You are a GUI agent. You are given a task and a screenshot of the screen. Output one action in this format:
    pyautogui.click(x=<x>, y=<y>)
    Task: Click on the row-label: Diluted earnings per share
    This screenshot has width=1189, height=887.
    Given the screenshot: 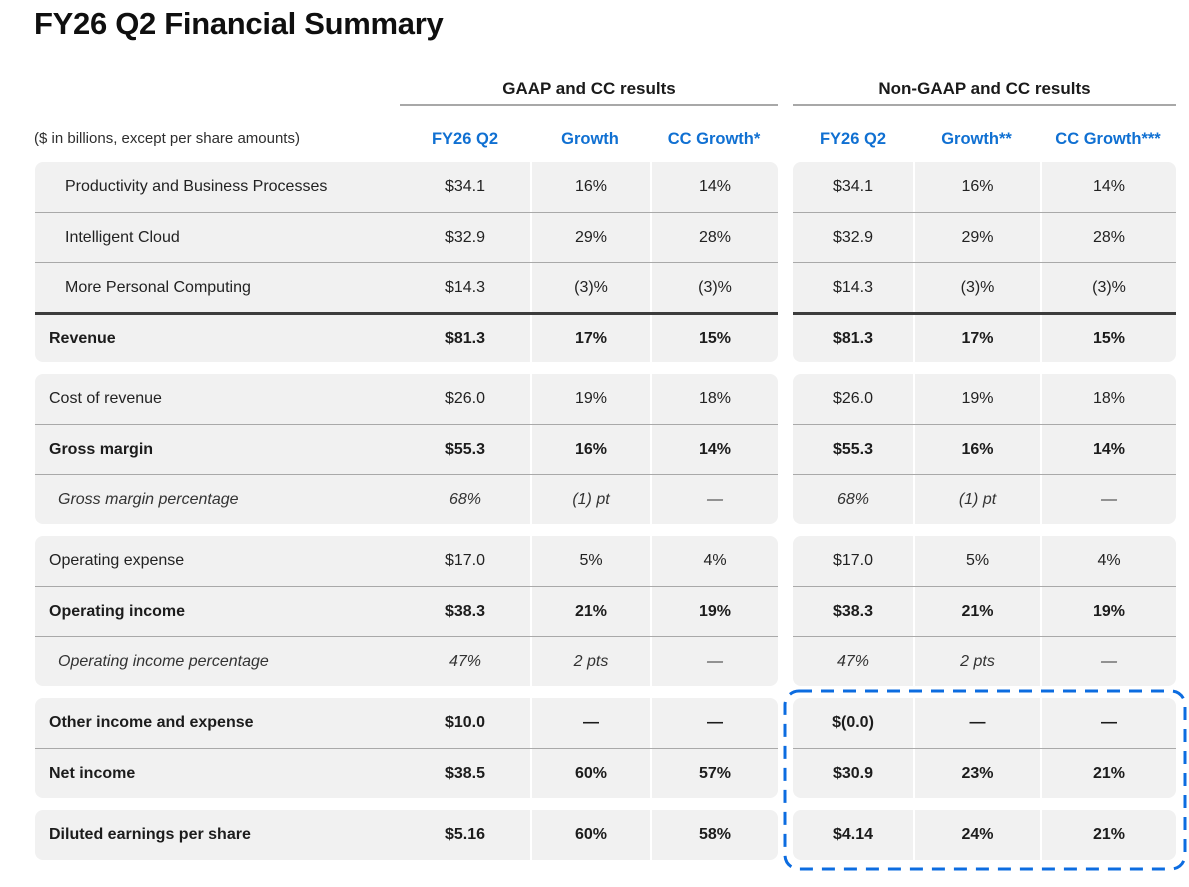 What is the action you would take?
    pyautogui.click(x=150, y=834)
    